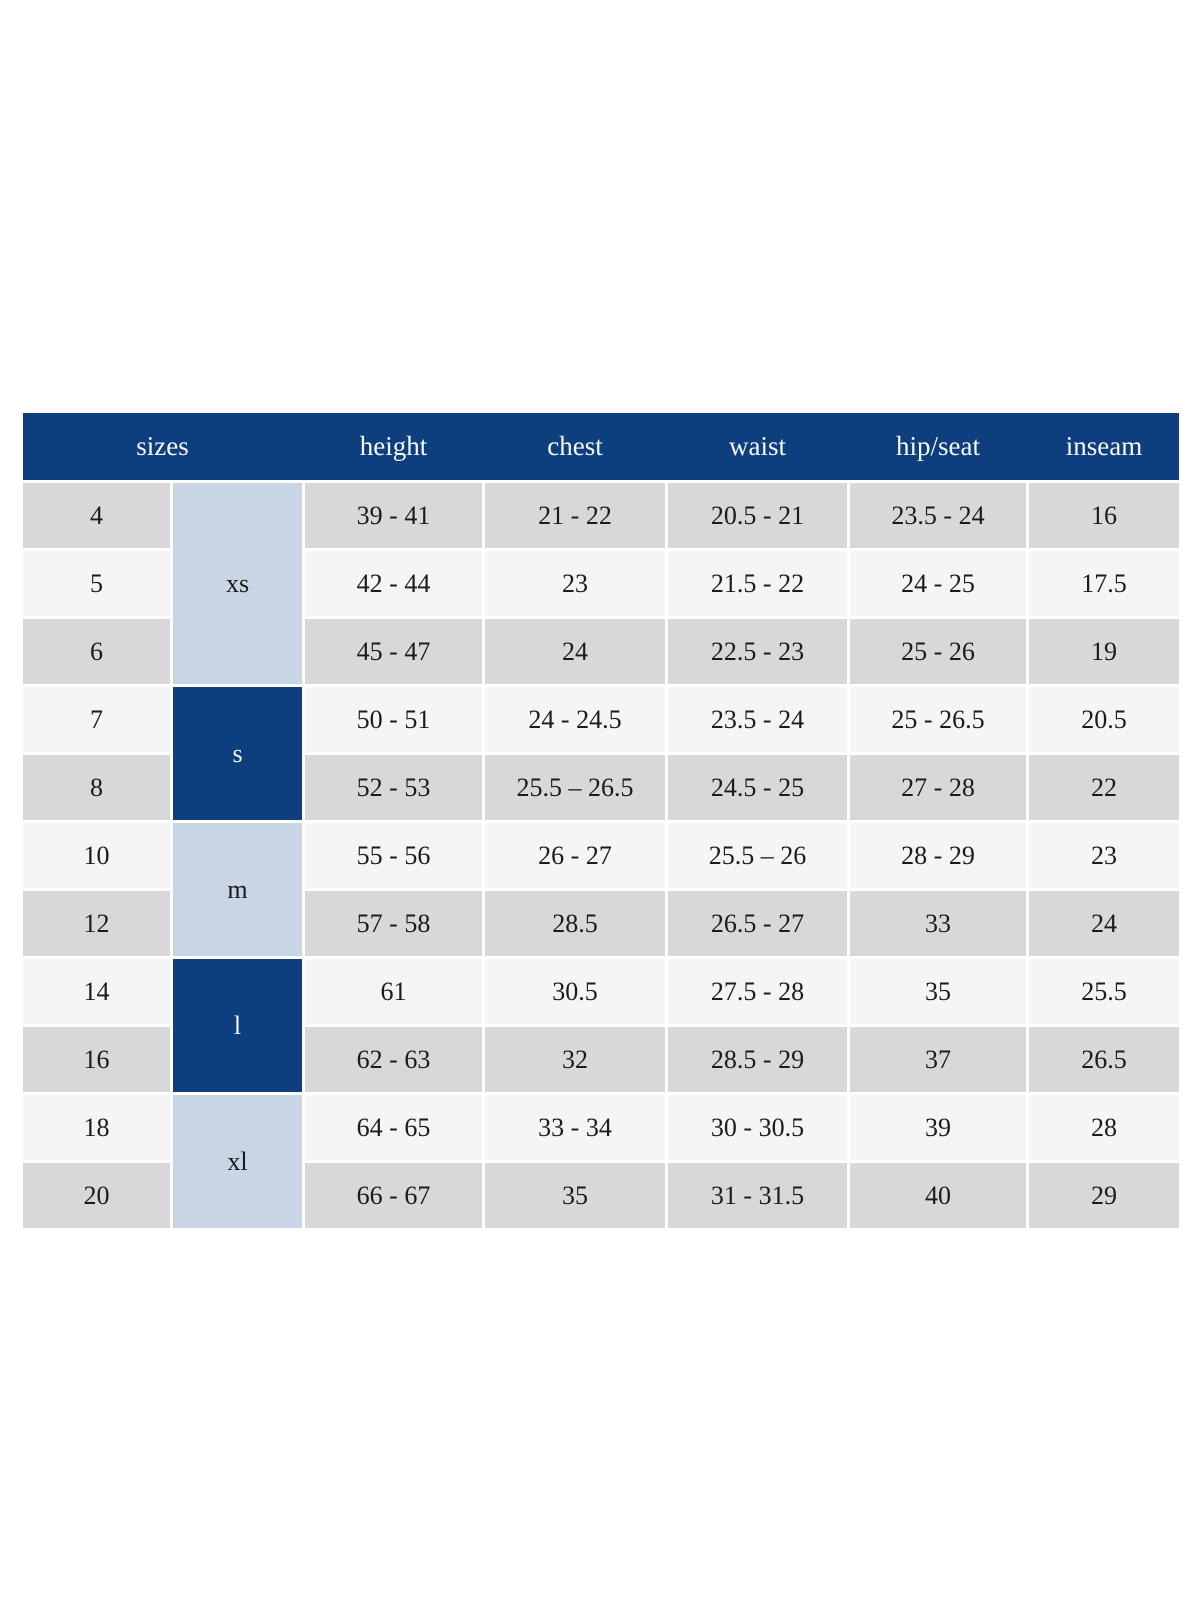 The image size is (1200, 1600). I want to click on waist-cell-5: 21.5 - 22, so click(757, 583).